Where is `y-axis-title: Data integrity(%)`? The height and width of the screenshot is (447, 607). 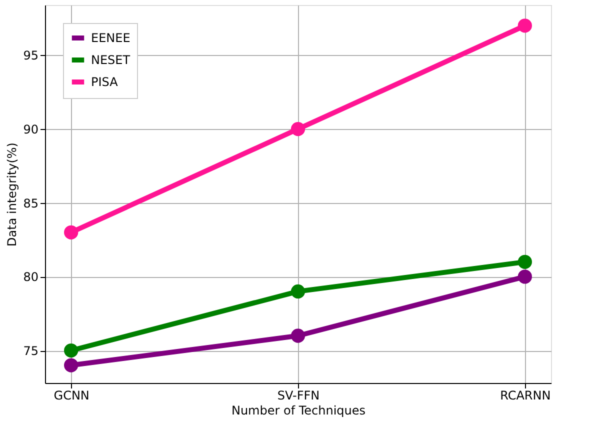
y-axis-title: Data integrity(%) is located at coordinates (12, 194).